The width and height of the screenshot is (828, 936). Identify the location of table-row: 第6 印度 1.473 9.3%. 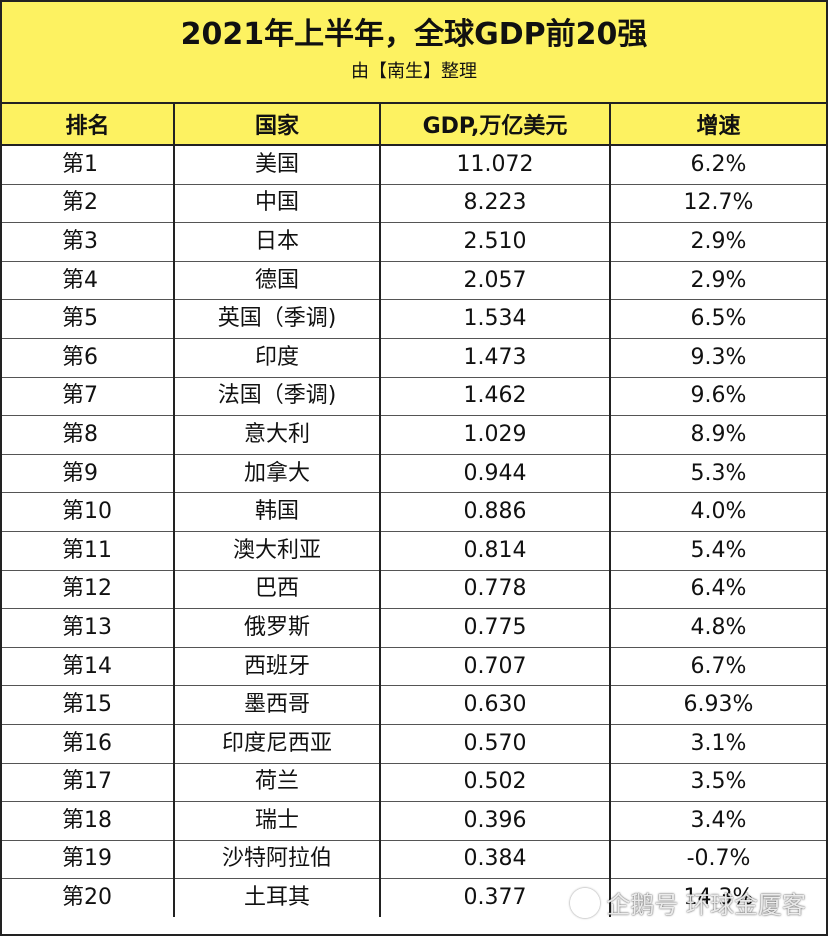
(414, 357).